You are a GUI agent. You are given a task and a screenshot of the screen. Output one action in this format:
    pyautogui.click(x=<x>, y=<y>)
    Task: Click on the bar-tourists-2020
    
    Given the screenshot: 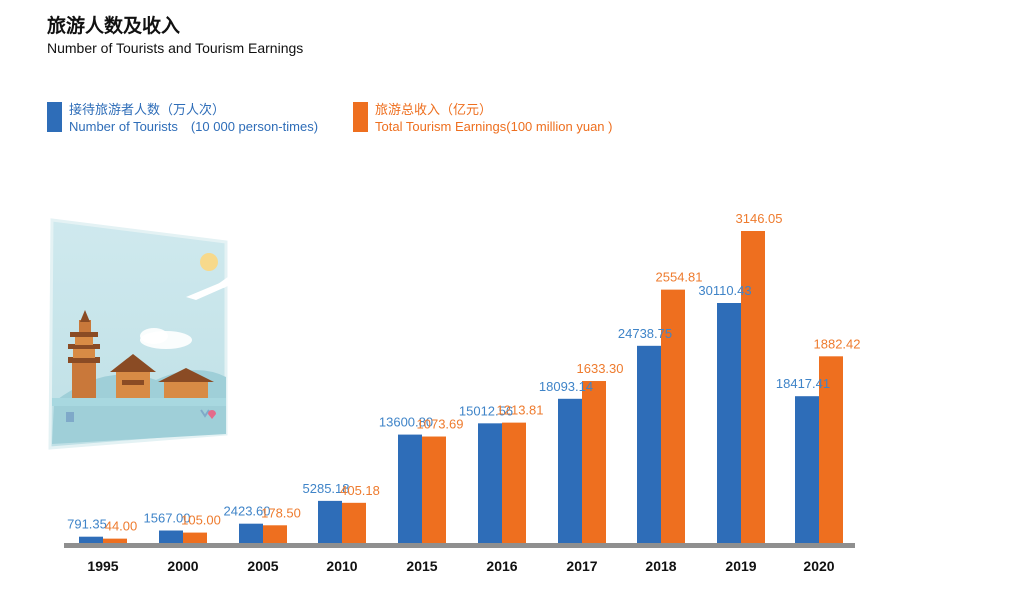 What is the action you would take?
    pyautogui.click(x=807, y=469)
    